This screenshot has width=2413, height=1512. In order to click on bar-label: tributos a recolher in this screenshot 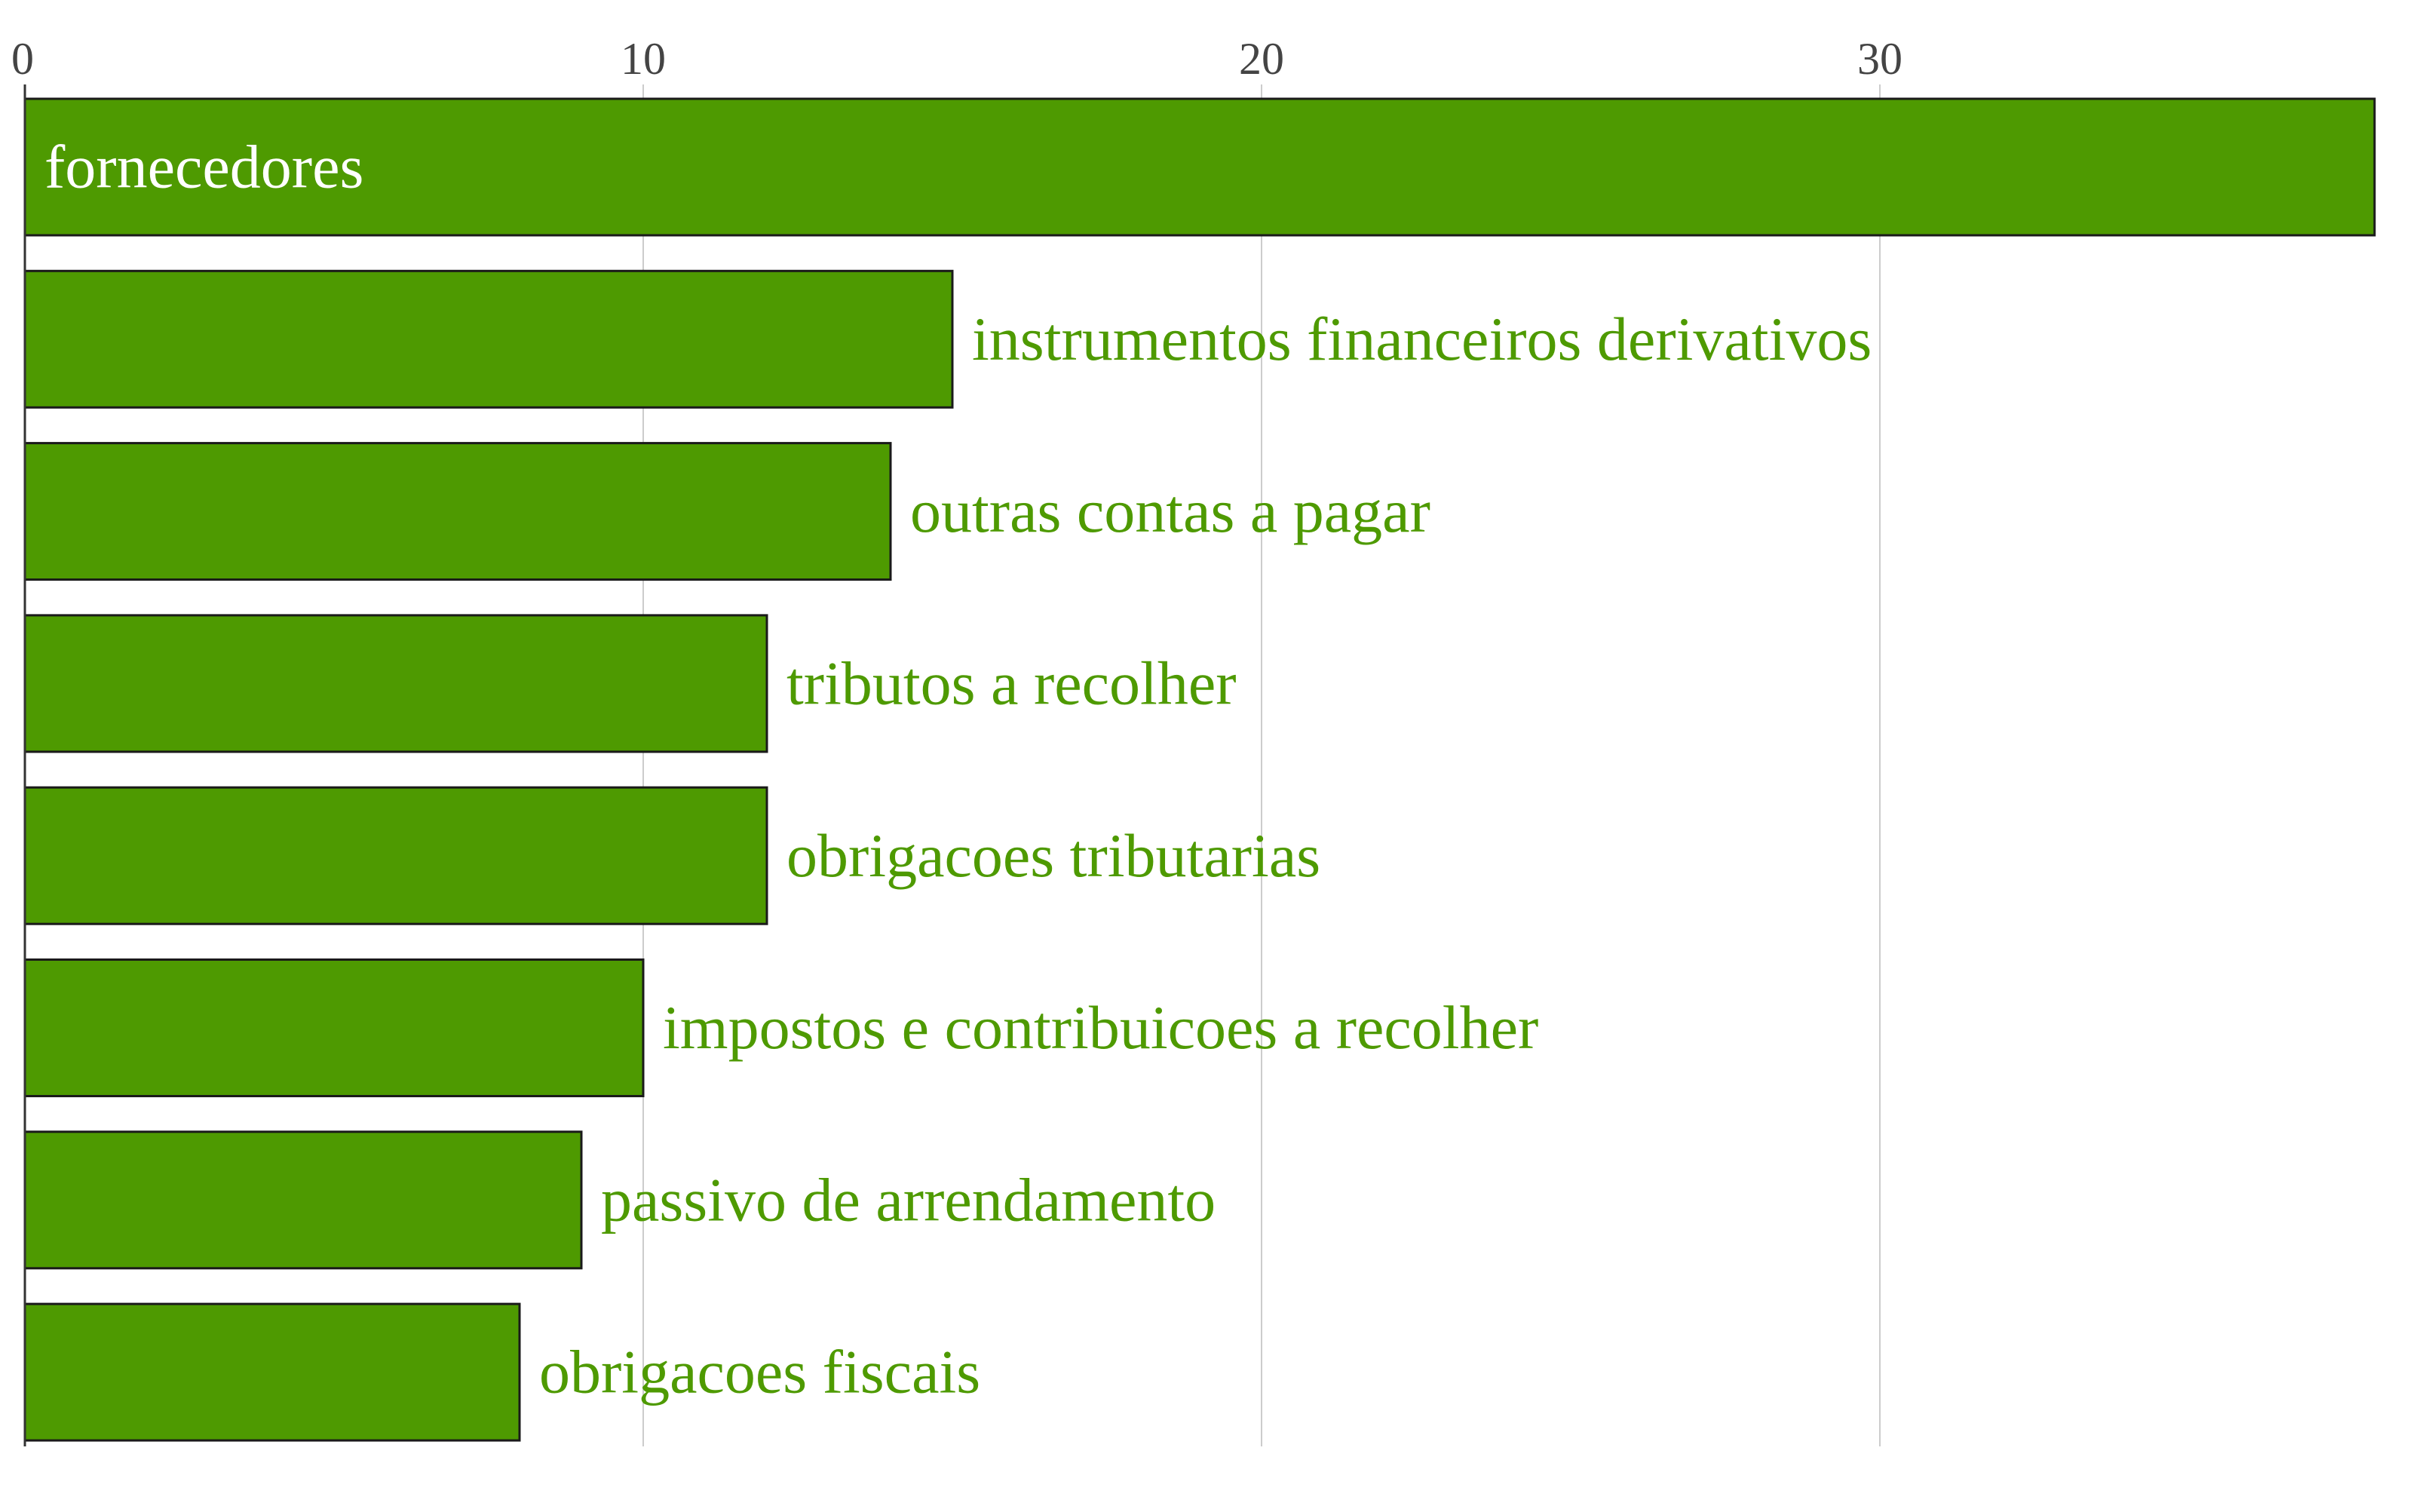, I will do `click(1011, 683)`.